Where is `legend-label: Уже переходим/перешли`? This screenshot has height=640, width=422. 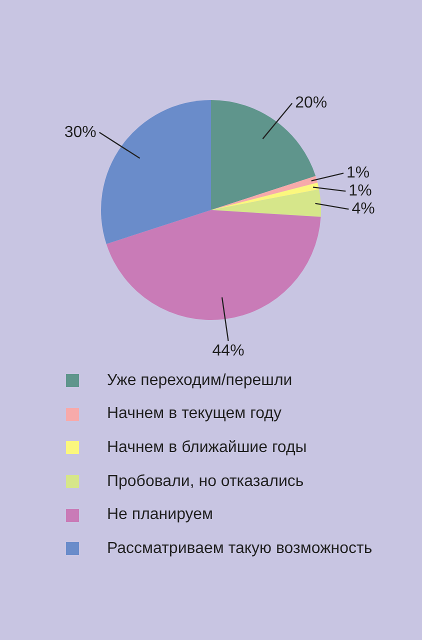 legend-label: Уже переходим/перешли is located at coordinates (199, 381).